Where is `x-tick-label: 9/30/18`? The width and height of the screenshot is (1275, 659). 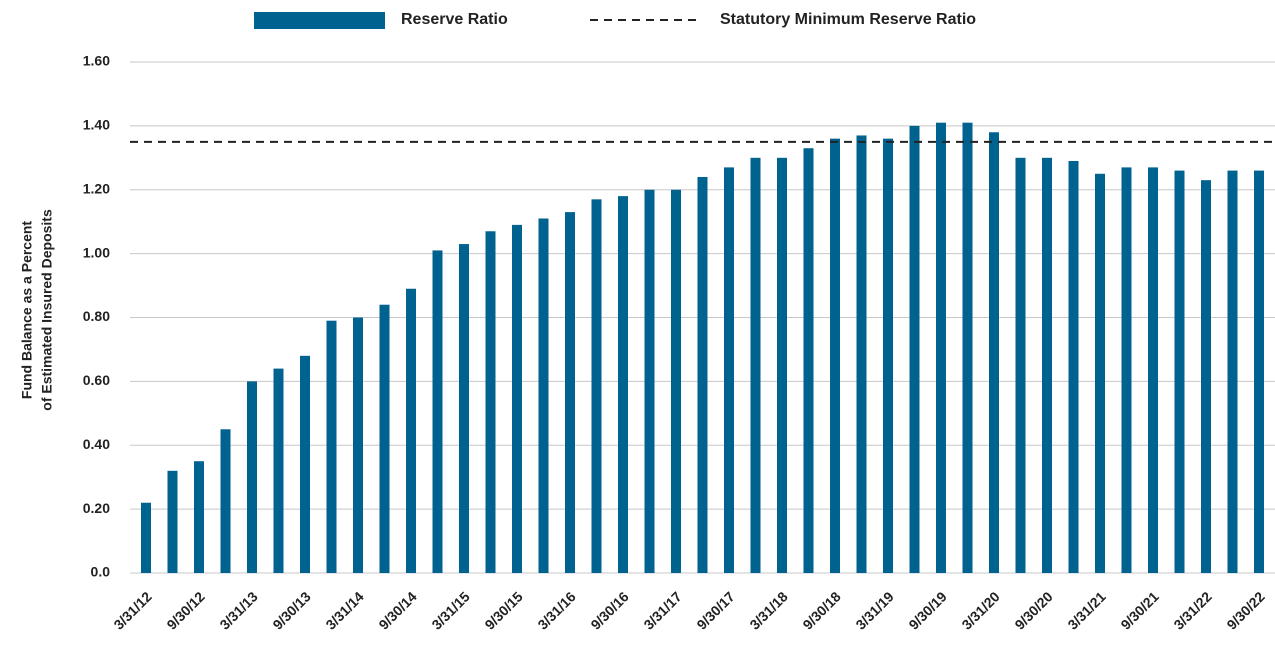 x-tick-label: 9/30/18 is located at coordinates (821, 610).